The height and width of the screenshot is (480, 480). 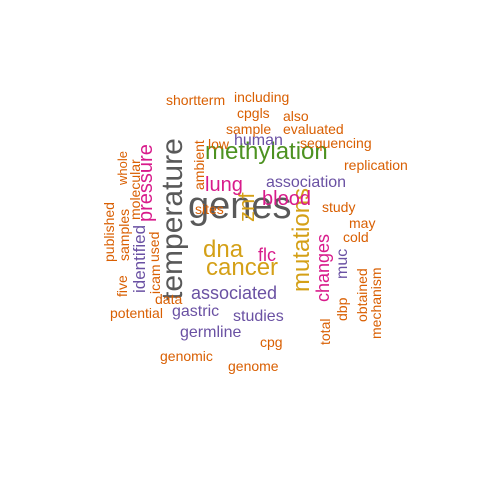 What do you see at coordinates (186, 355) in the screenshot?
I see `word-genomic: genomic` at bounding box center [186, 355].